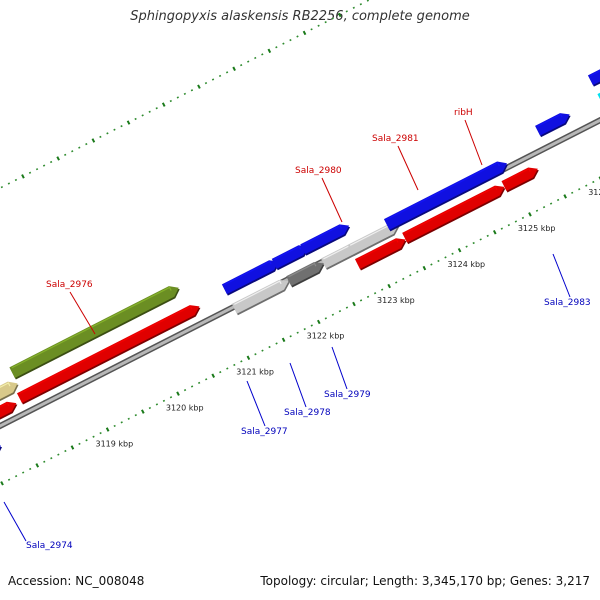  What do you see at coordinates (466, 264) in the screenshot?
I see `tick-label-6: 3124 kbp` at bounding box center [466, 264].